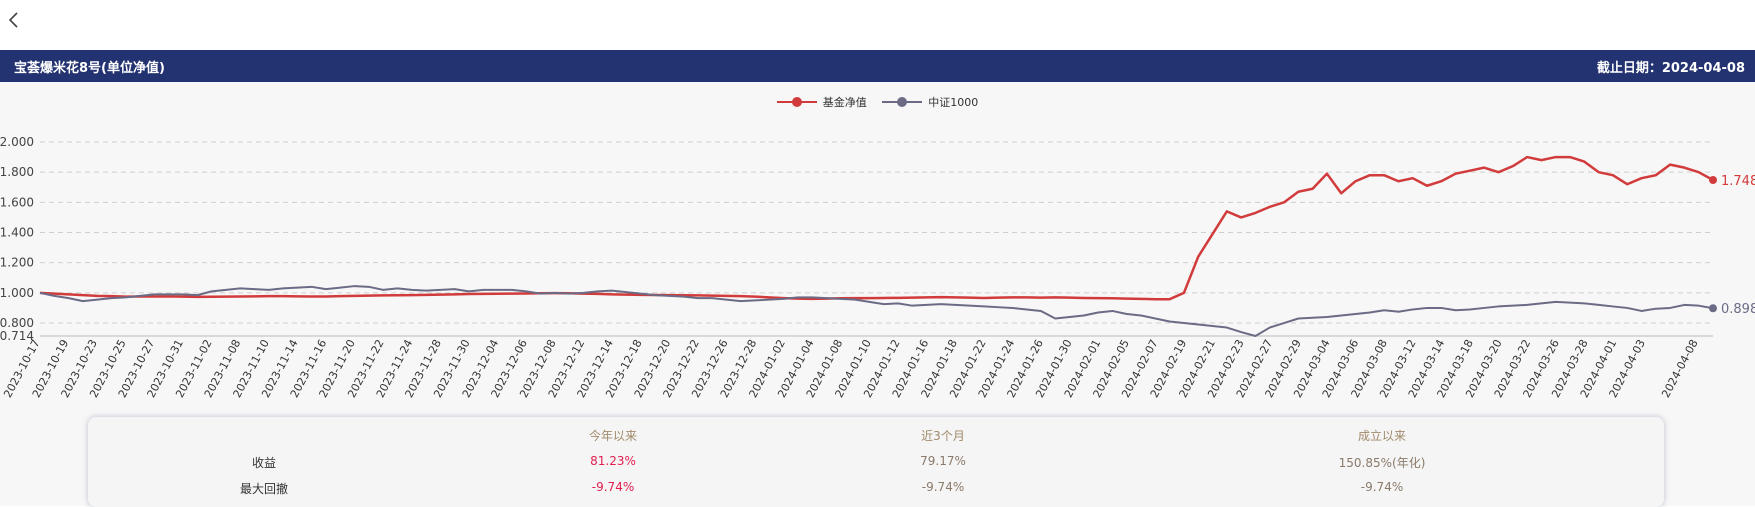 This screenshot has height=507, width=1755. I want to click on fund-nav-end-label: 1.748, so click(1738, 181).